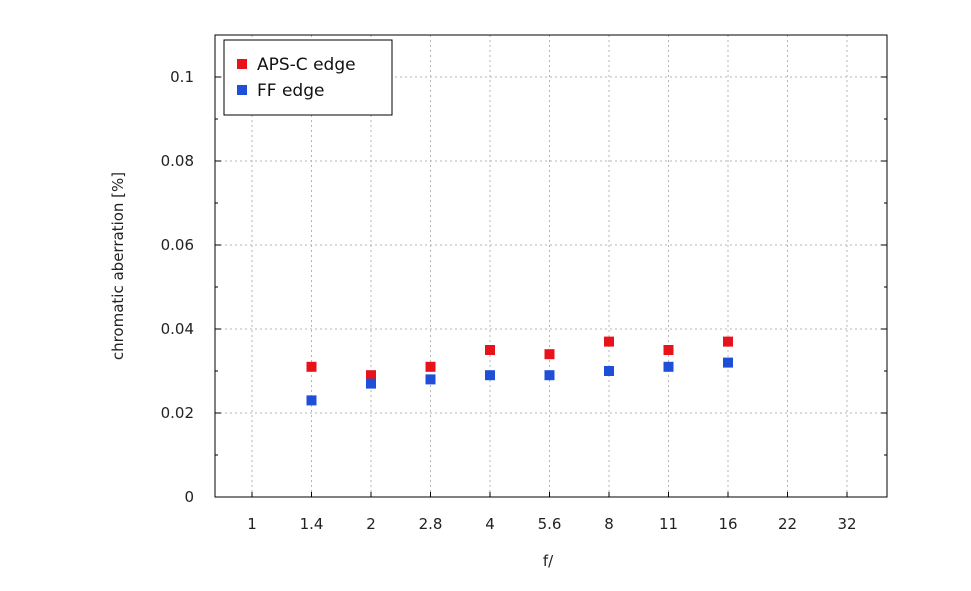 The height and width of the screenshot is (591, 971). Describe the element at coordinates (189, 497) in the screenshot. I see `y-tick-label: 0` at that location.